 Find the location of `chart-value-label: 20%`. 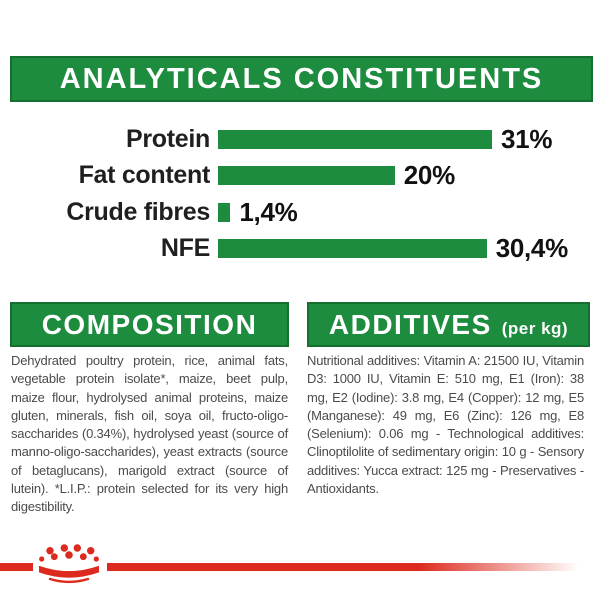

chart-value-label: 20% is located at coordinates (429, 175).